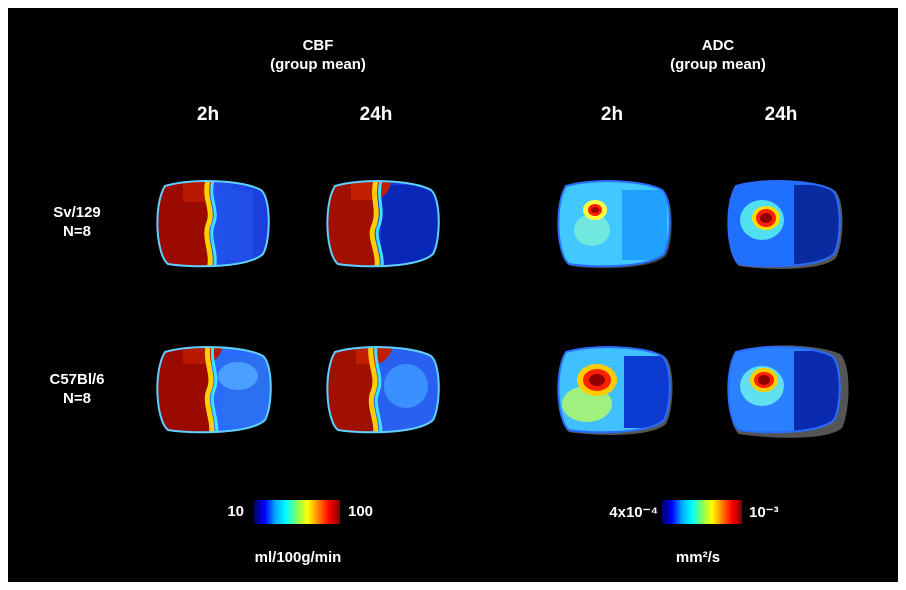 The height and width of the screenshot is (590, 906). I want to click on cbf-subtitle: (group mean), so click(318, 64).